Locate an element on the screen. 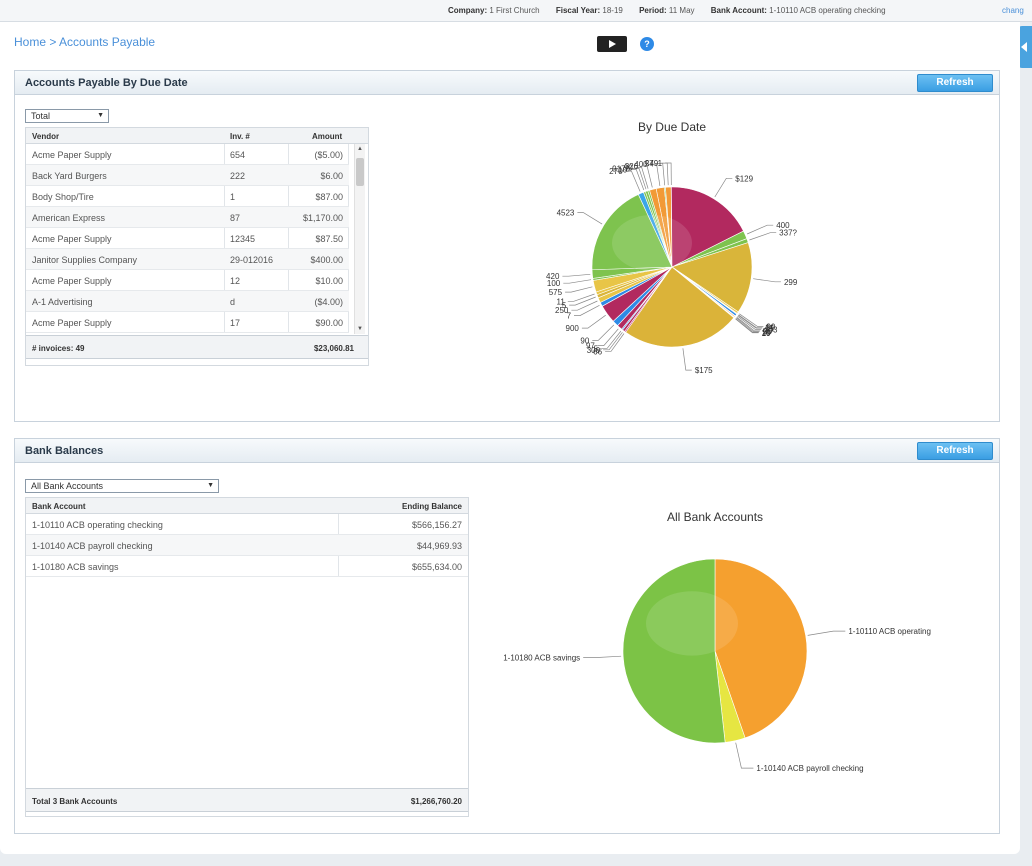 This screenshot has height=866, width=1032. bank-panel-title: Bank Balances is located at coordinates (64, 451).